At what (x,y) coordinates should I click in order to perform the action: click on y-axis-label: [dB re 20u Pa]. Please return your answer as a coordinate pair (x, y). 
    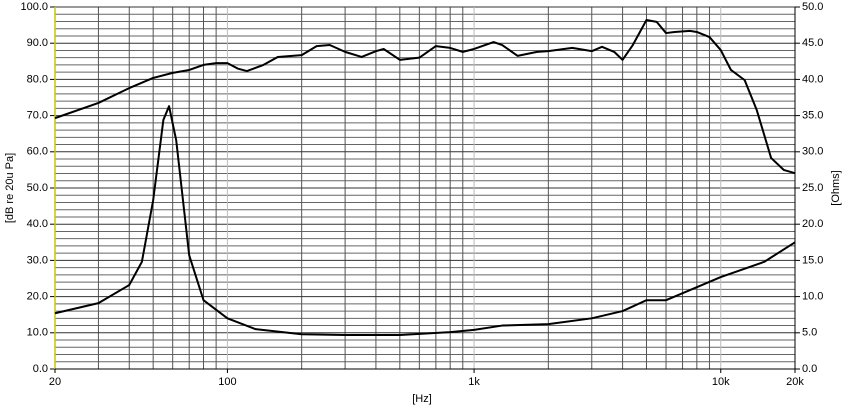
    Looking at the image, I should click on (10, 188).